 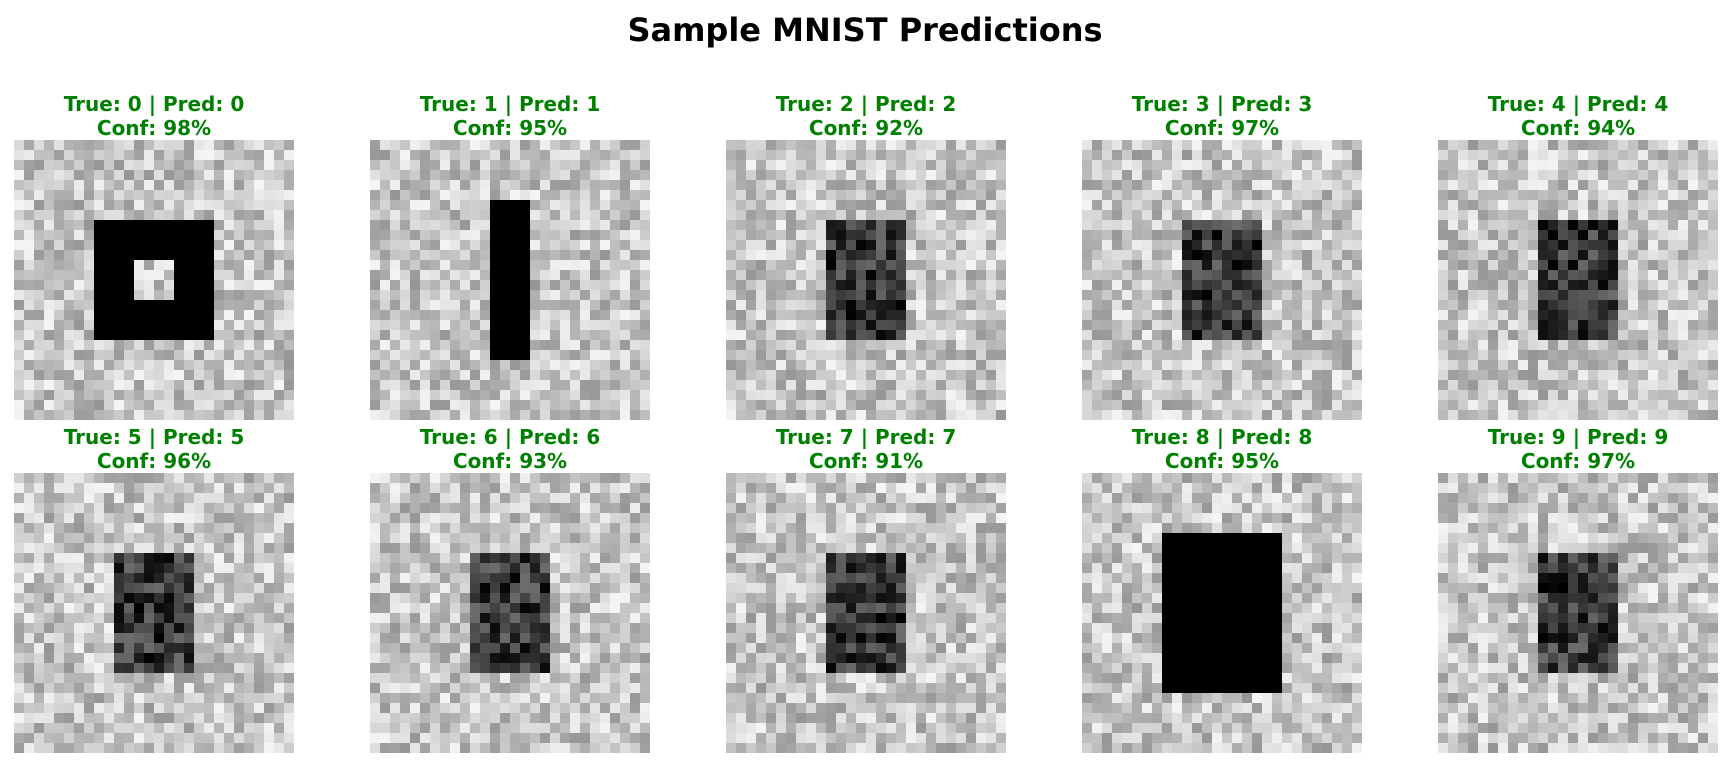 I want to click on prediction-panel-8: True: 8 | Pred: 8 Conf: 95%, so click(x=1222, y=589).